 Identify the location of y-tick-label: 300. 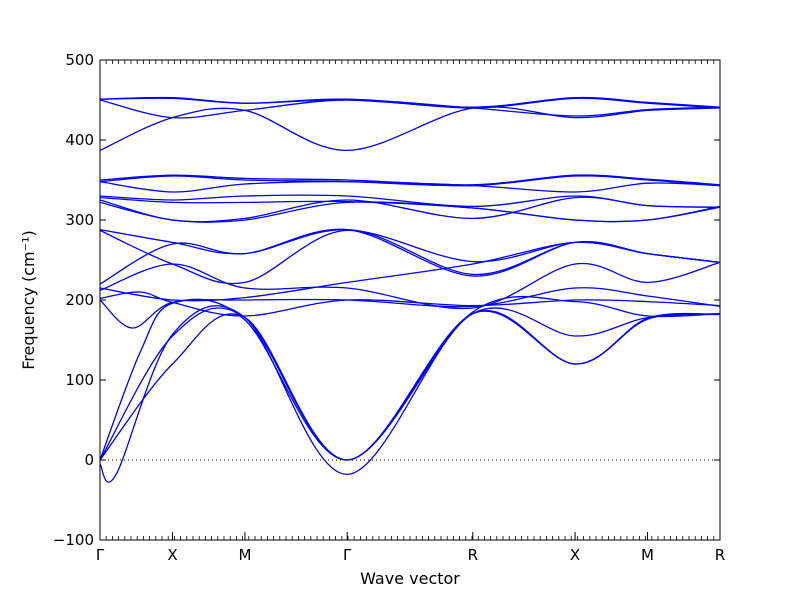
(79, 220).